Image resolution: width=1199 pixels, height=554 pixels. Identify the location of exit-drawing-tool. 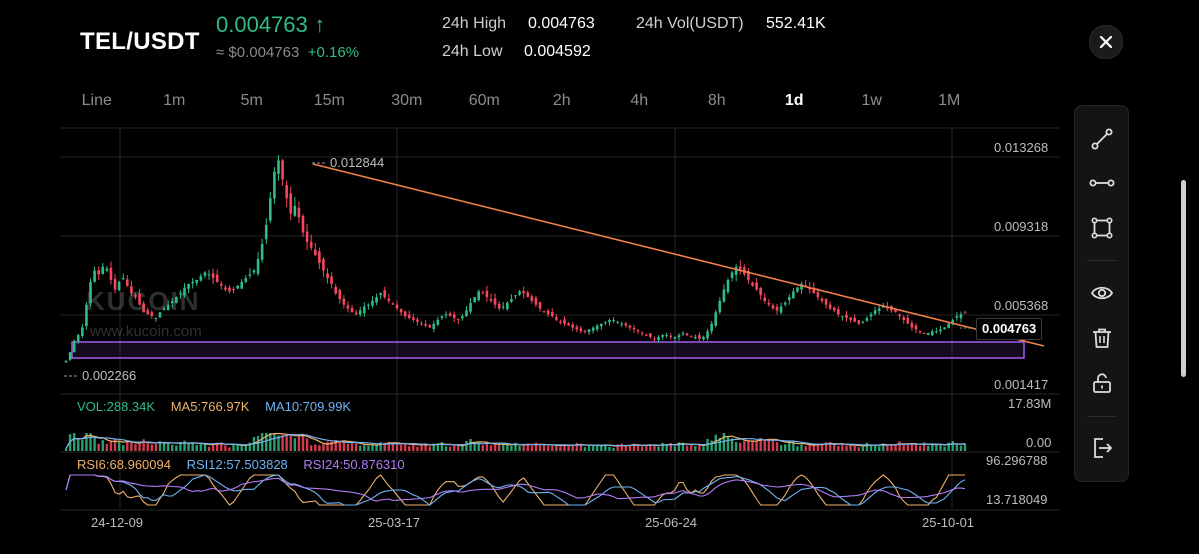
(1101, 448).